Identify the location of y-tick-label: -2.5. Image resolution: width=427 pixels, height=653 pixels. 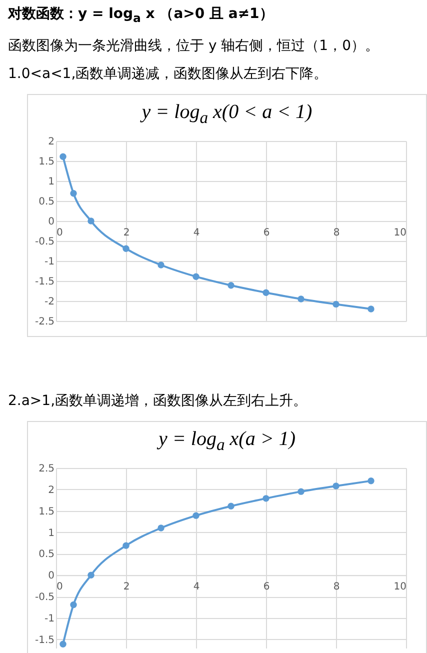
(44, 322).